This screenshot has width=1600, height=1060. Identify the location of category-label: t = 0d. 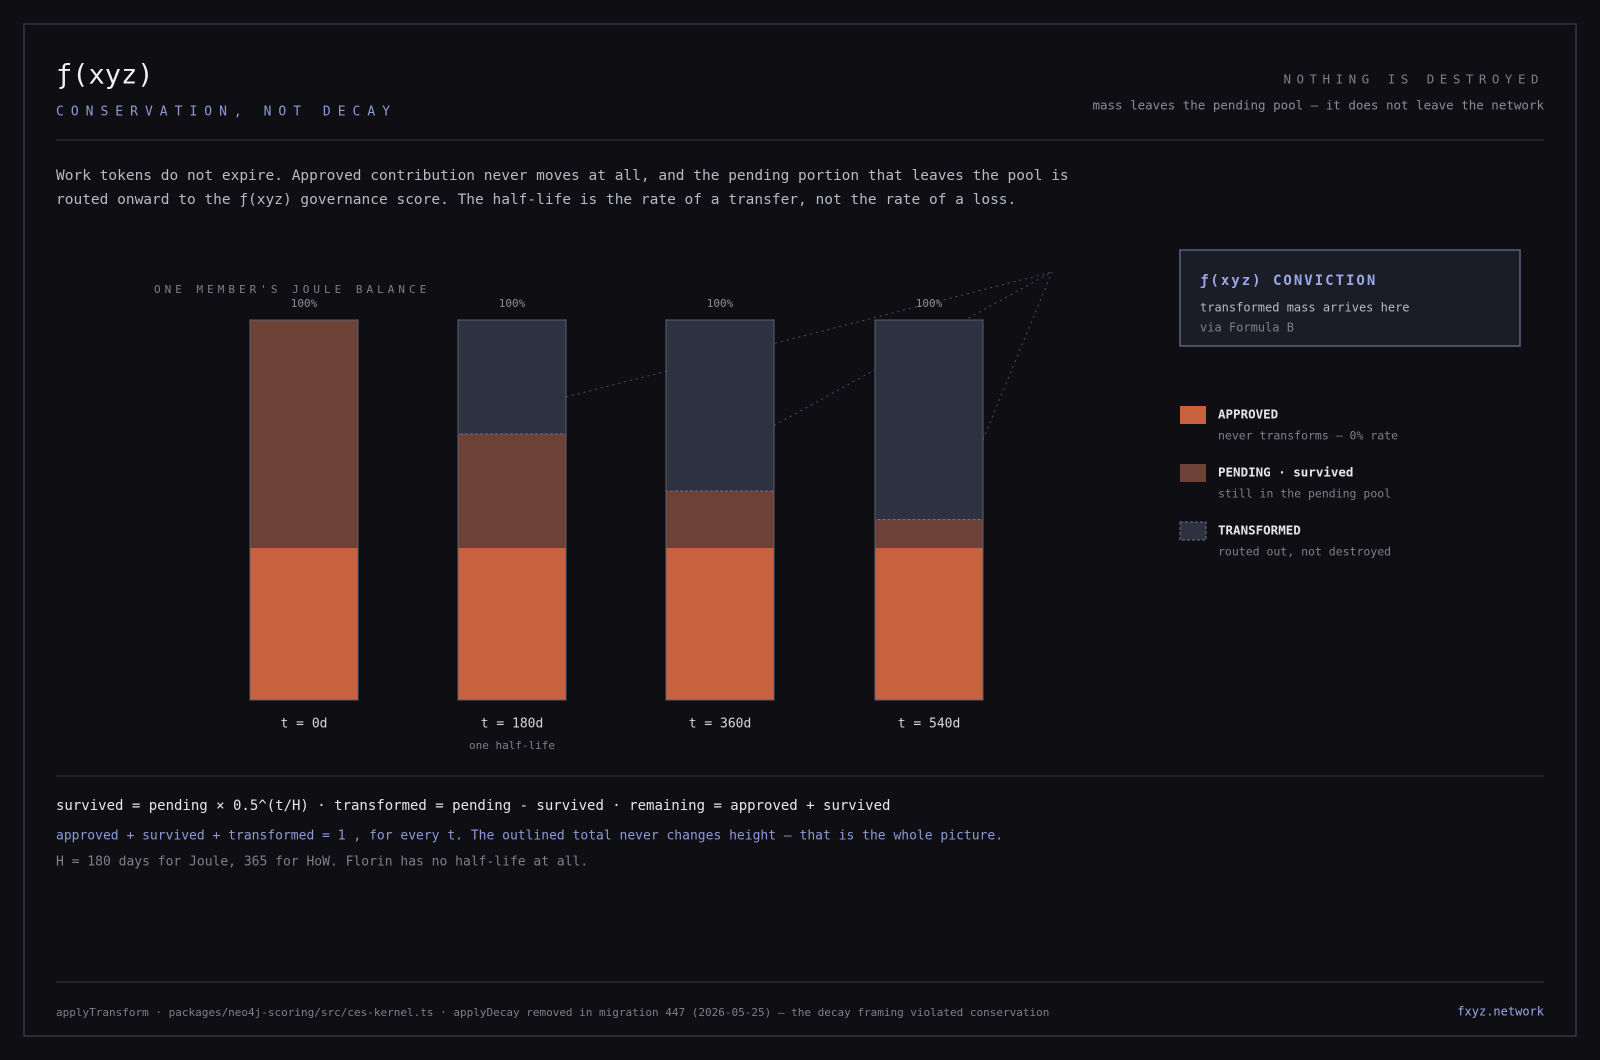
(304, 724).